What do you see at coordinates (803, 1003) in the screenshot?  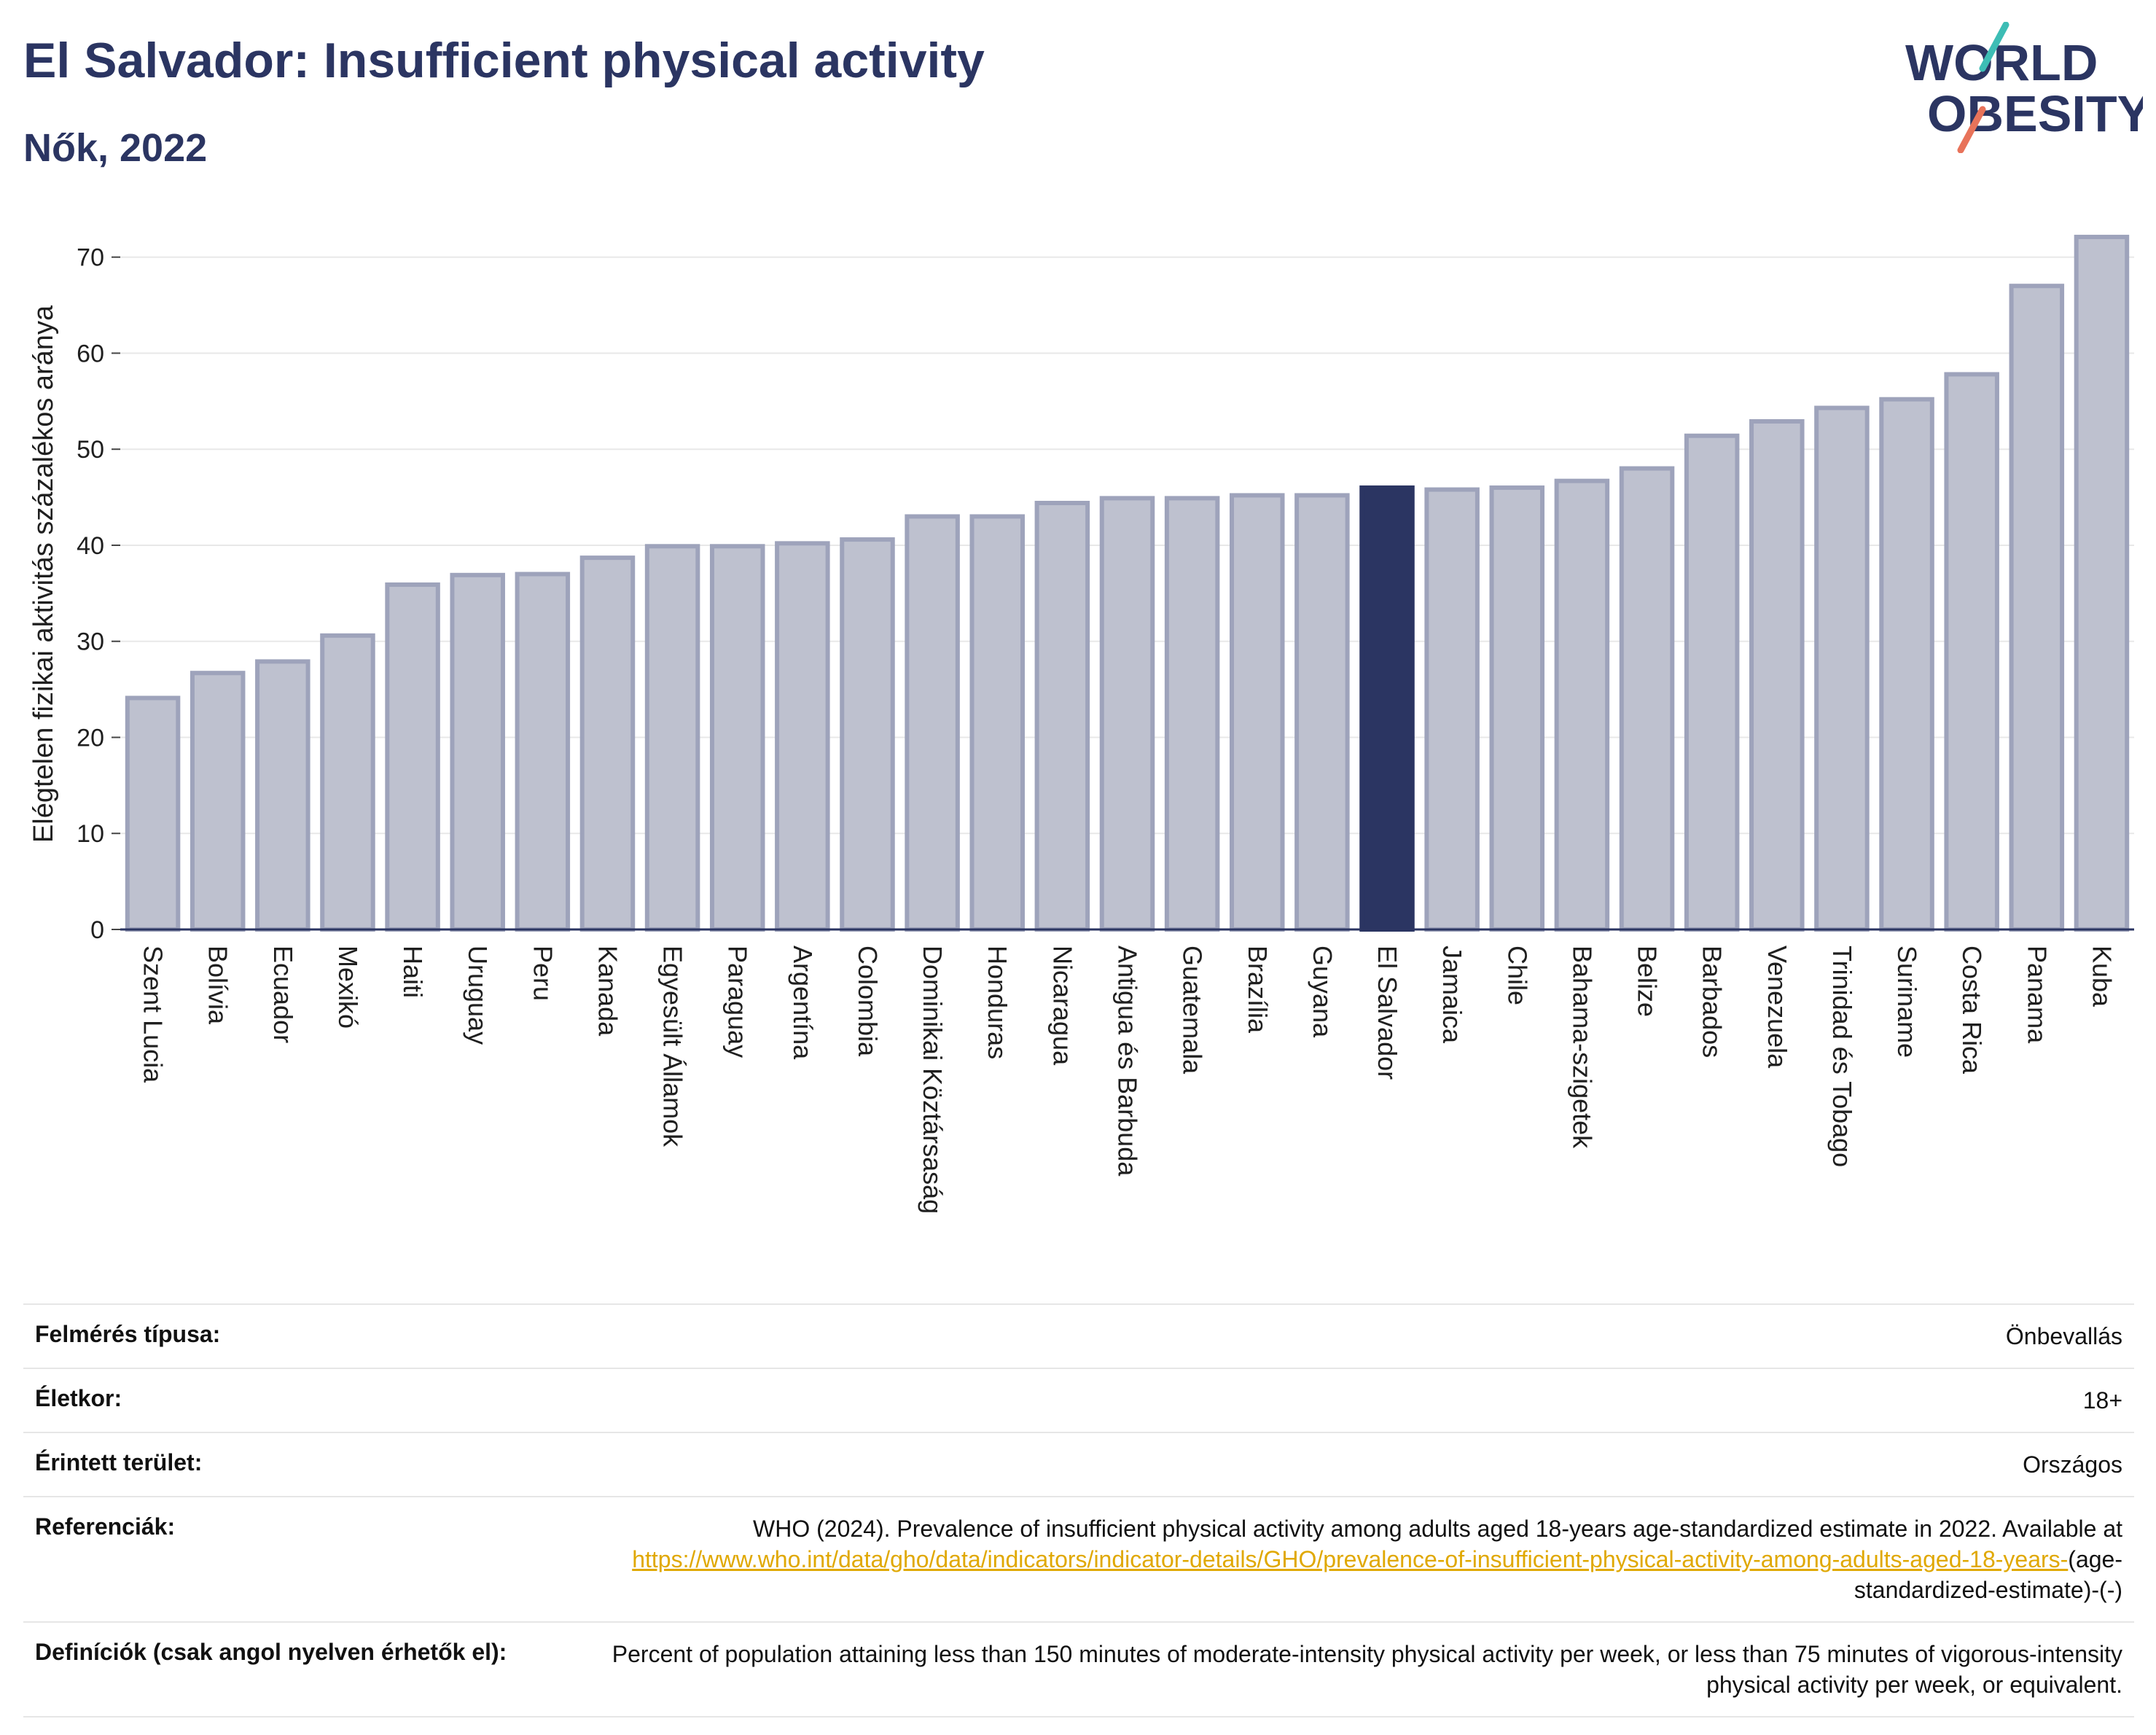 I see `x-tick-label: Argentína` at bounding box center [803, 1003].